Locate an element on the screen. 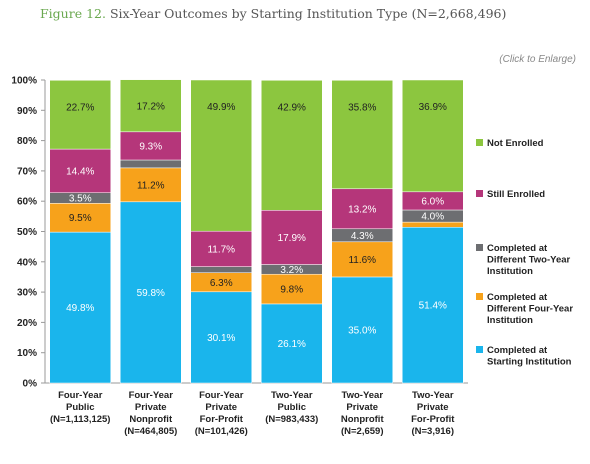 The width and height of the screenshot is (590, 464). y-tick-label: 70% is located at coordinates (27, 171).